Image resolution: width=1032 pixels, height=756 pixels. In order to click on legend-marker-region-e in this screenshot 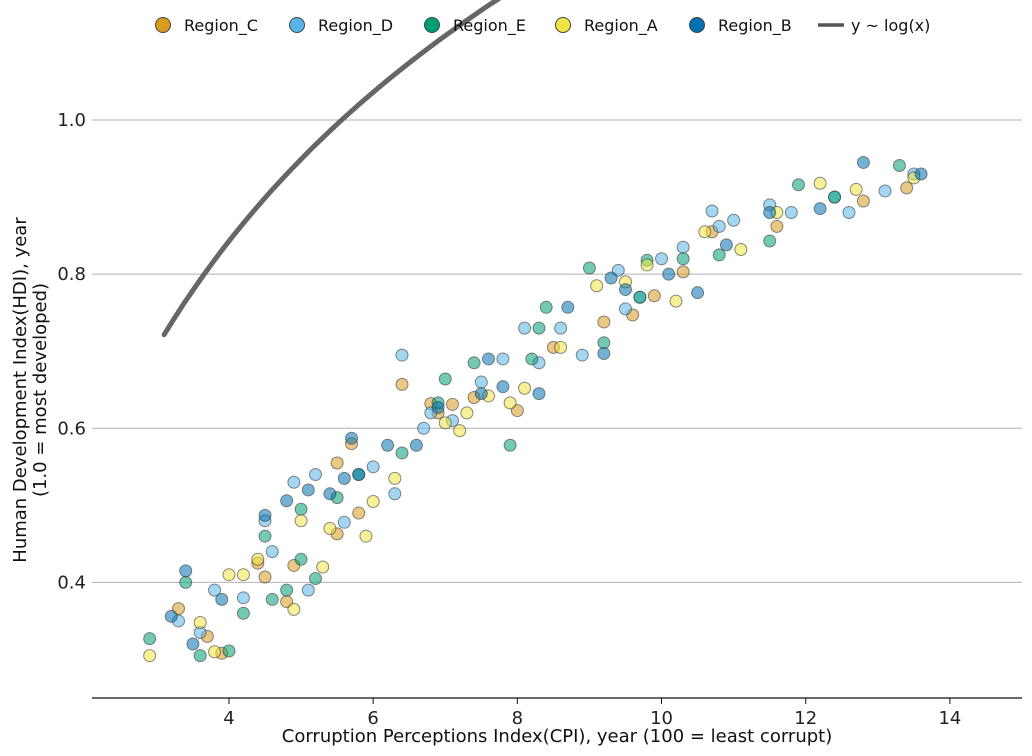, I will do `click(432, 25)`.